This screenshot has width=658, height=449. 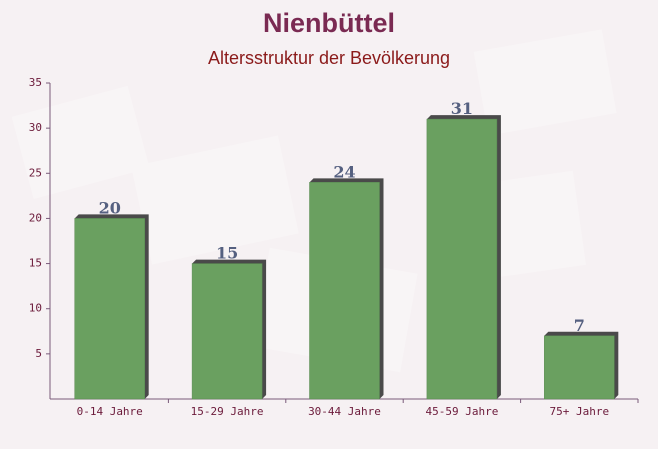 I want to click on x-tick-label: 30-44 Jahre, so click(x=344, y=411).